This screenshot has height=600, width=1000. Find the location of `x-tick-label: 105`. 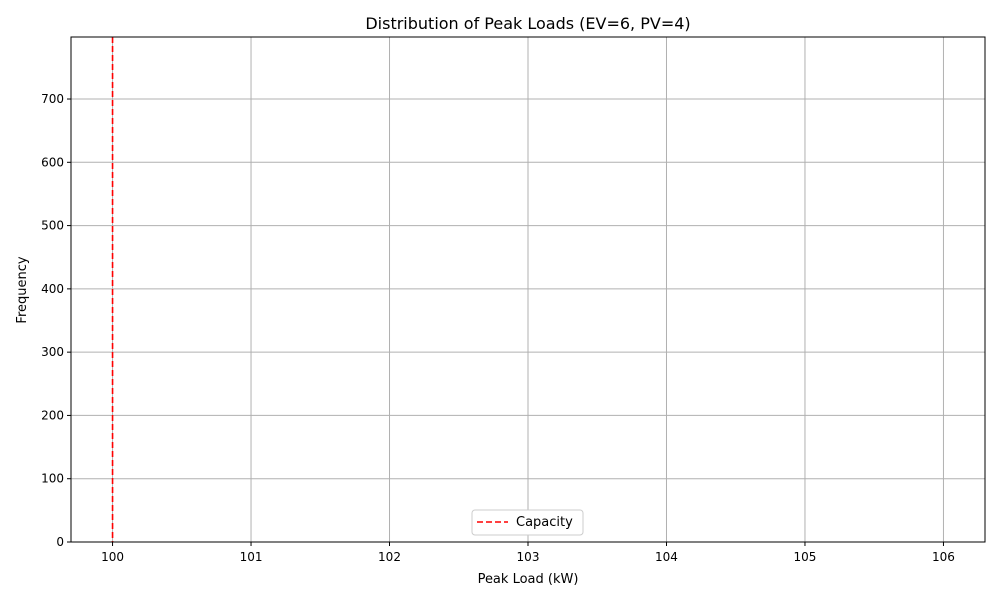

x-tick-label: 105 is located at coordinates (805, 557).